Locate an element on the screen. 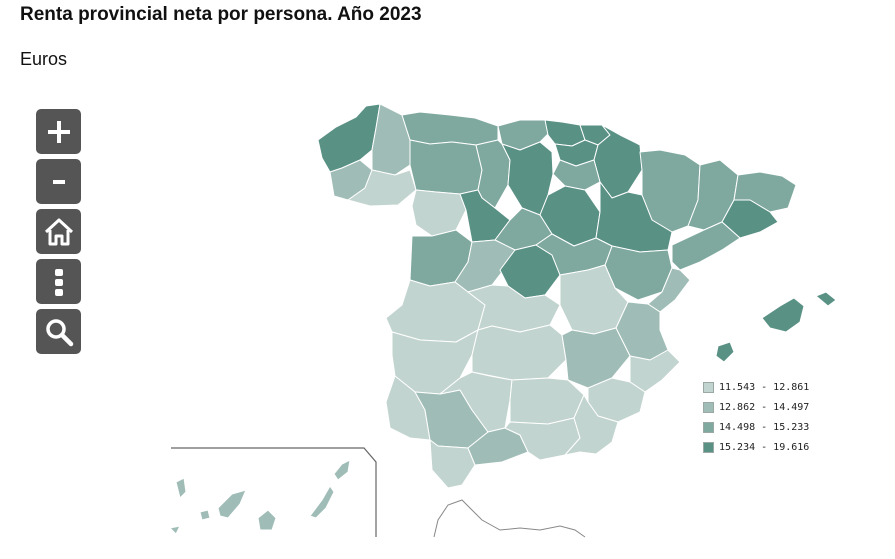  province-guadalajara is located at coordinates (574, 254).